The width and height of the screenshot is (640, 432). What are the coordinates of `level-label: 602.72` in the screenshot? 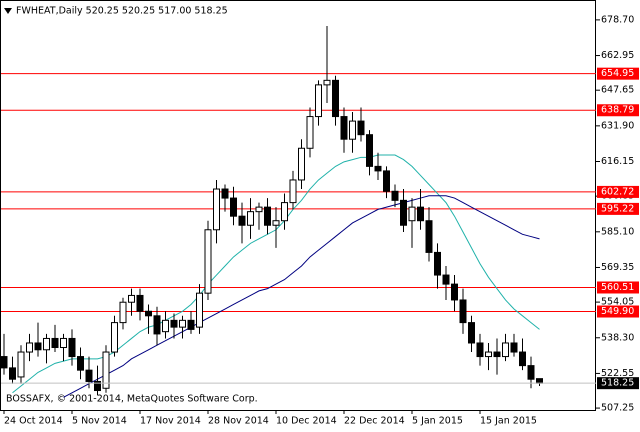 It's located at (617, 191).